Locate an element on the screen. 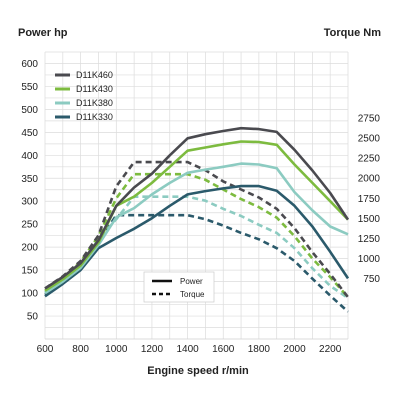 This screenshot has width=400, height=400. left-axis-title: Power hp is located at coordinates (43, 33).